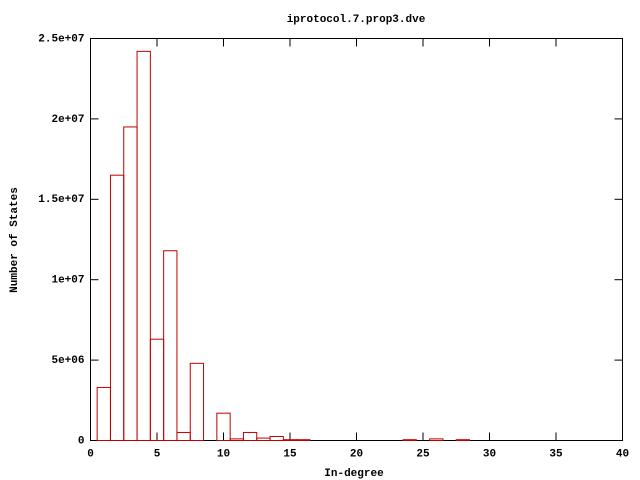  Describe the element at coordinates (290, 454) in the screenshot. I see `x-tick-label: 15` at that location.